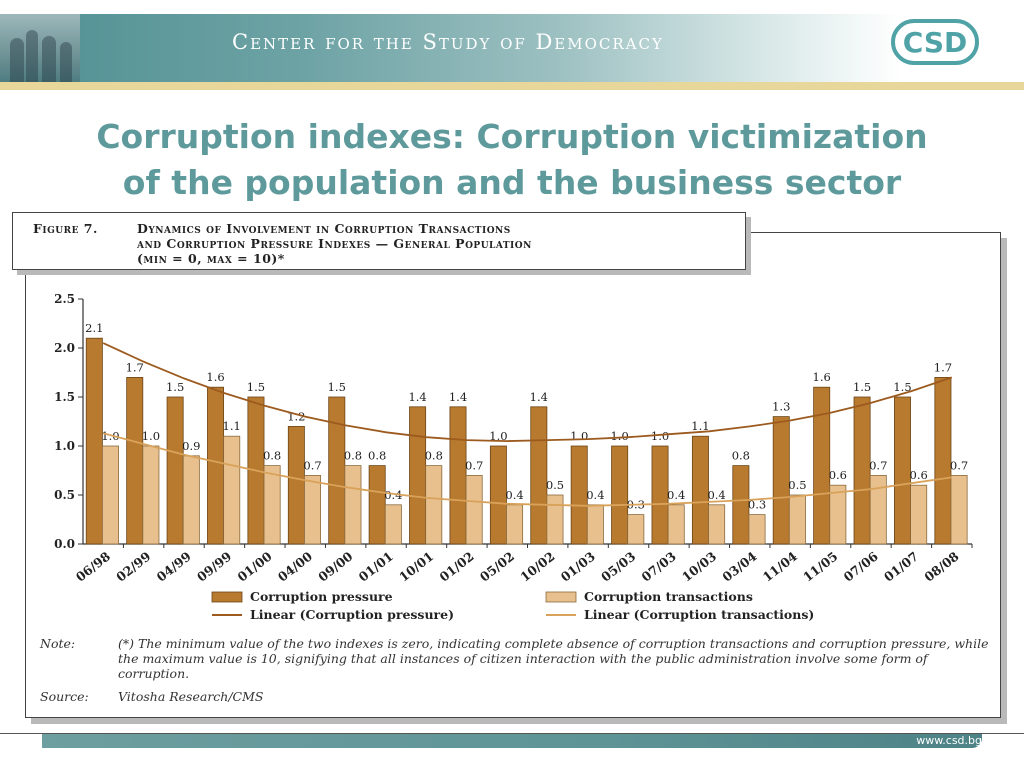 The width and height of the screenshot is (1024, 768). I want to click on x-tick-label: 06/98, so click(93, 566).